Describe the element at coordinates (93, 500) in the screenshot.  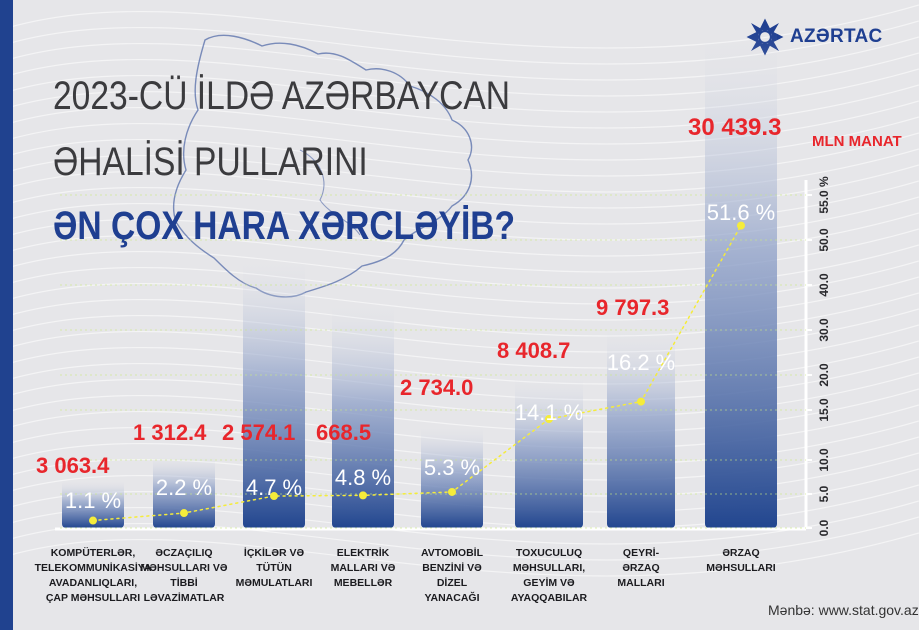
I see `share-label-0: 1.1 %` at that location.